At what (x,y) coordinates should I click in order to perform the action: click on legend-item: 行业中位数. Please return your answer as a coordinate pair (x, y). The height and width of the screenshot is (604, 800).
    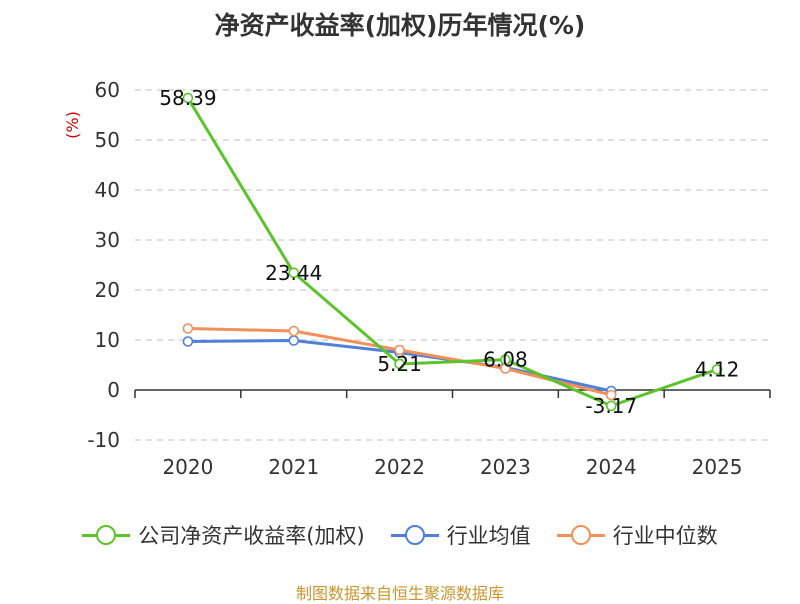
    Looking at the image, I should click on (637, 535).